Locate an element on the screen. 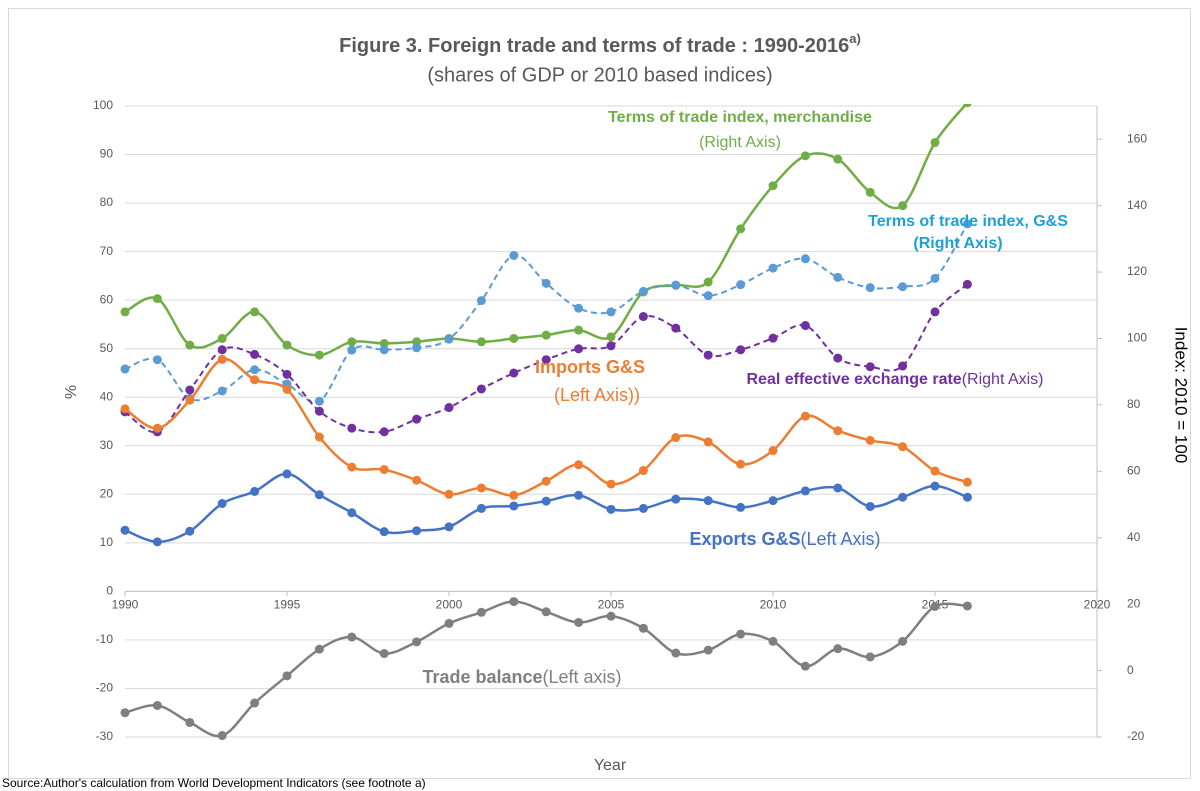  y-tick-label: 80 is located at coordinates (107, 202).